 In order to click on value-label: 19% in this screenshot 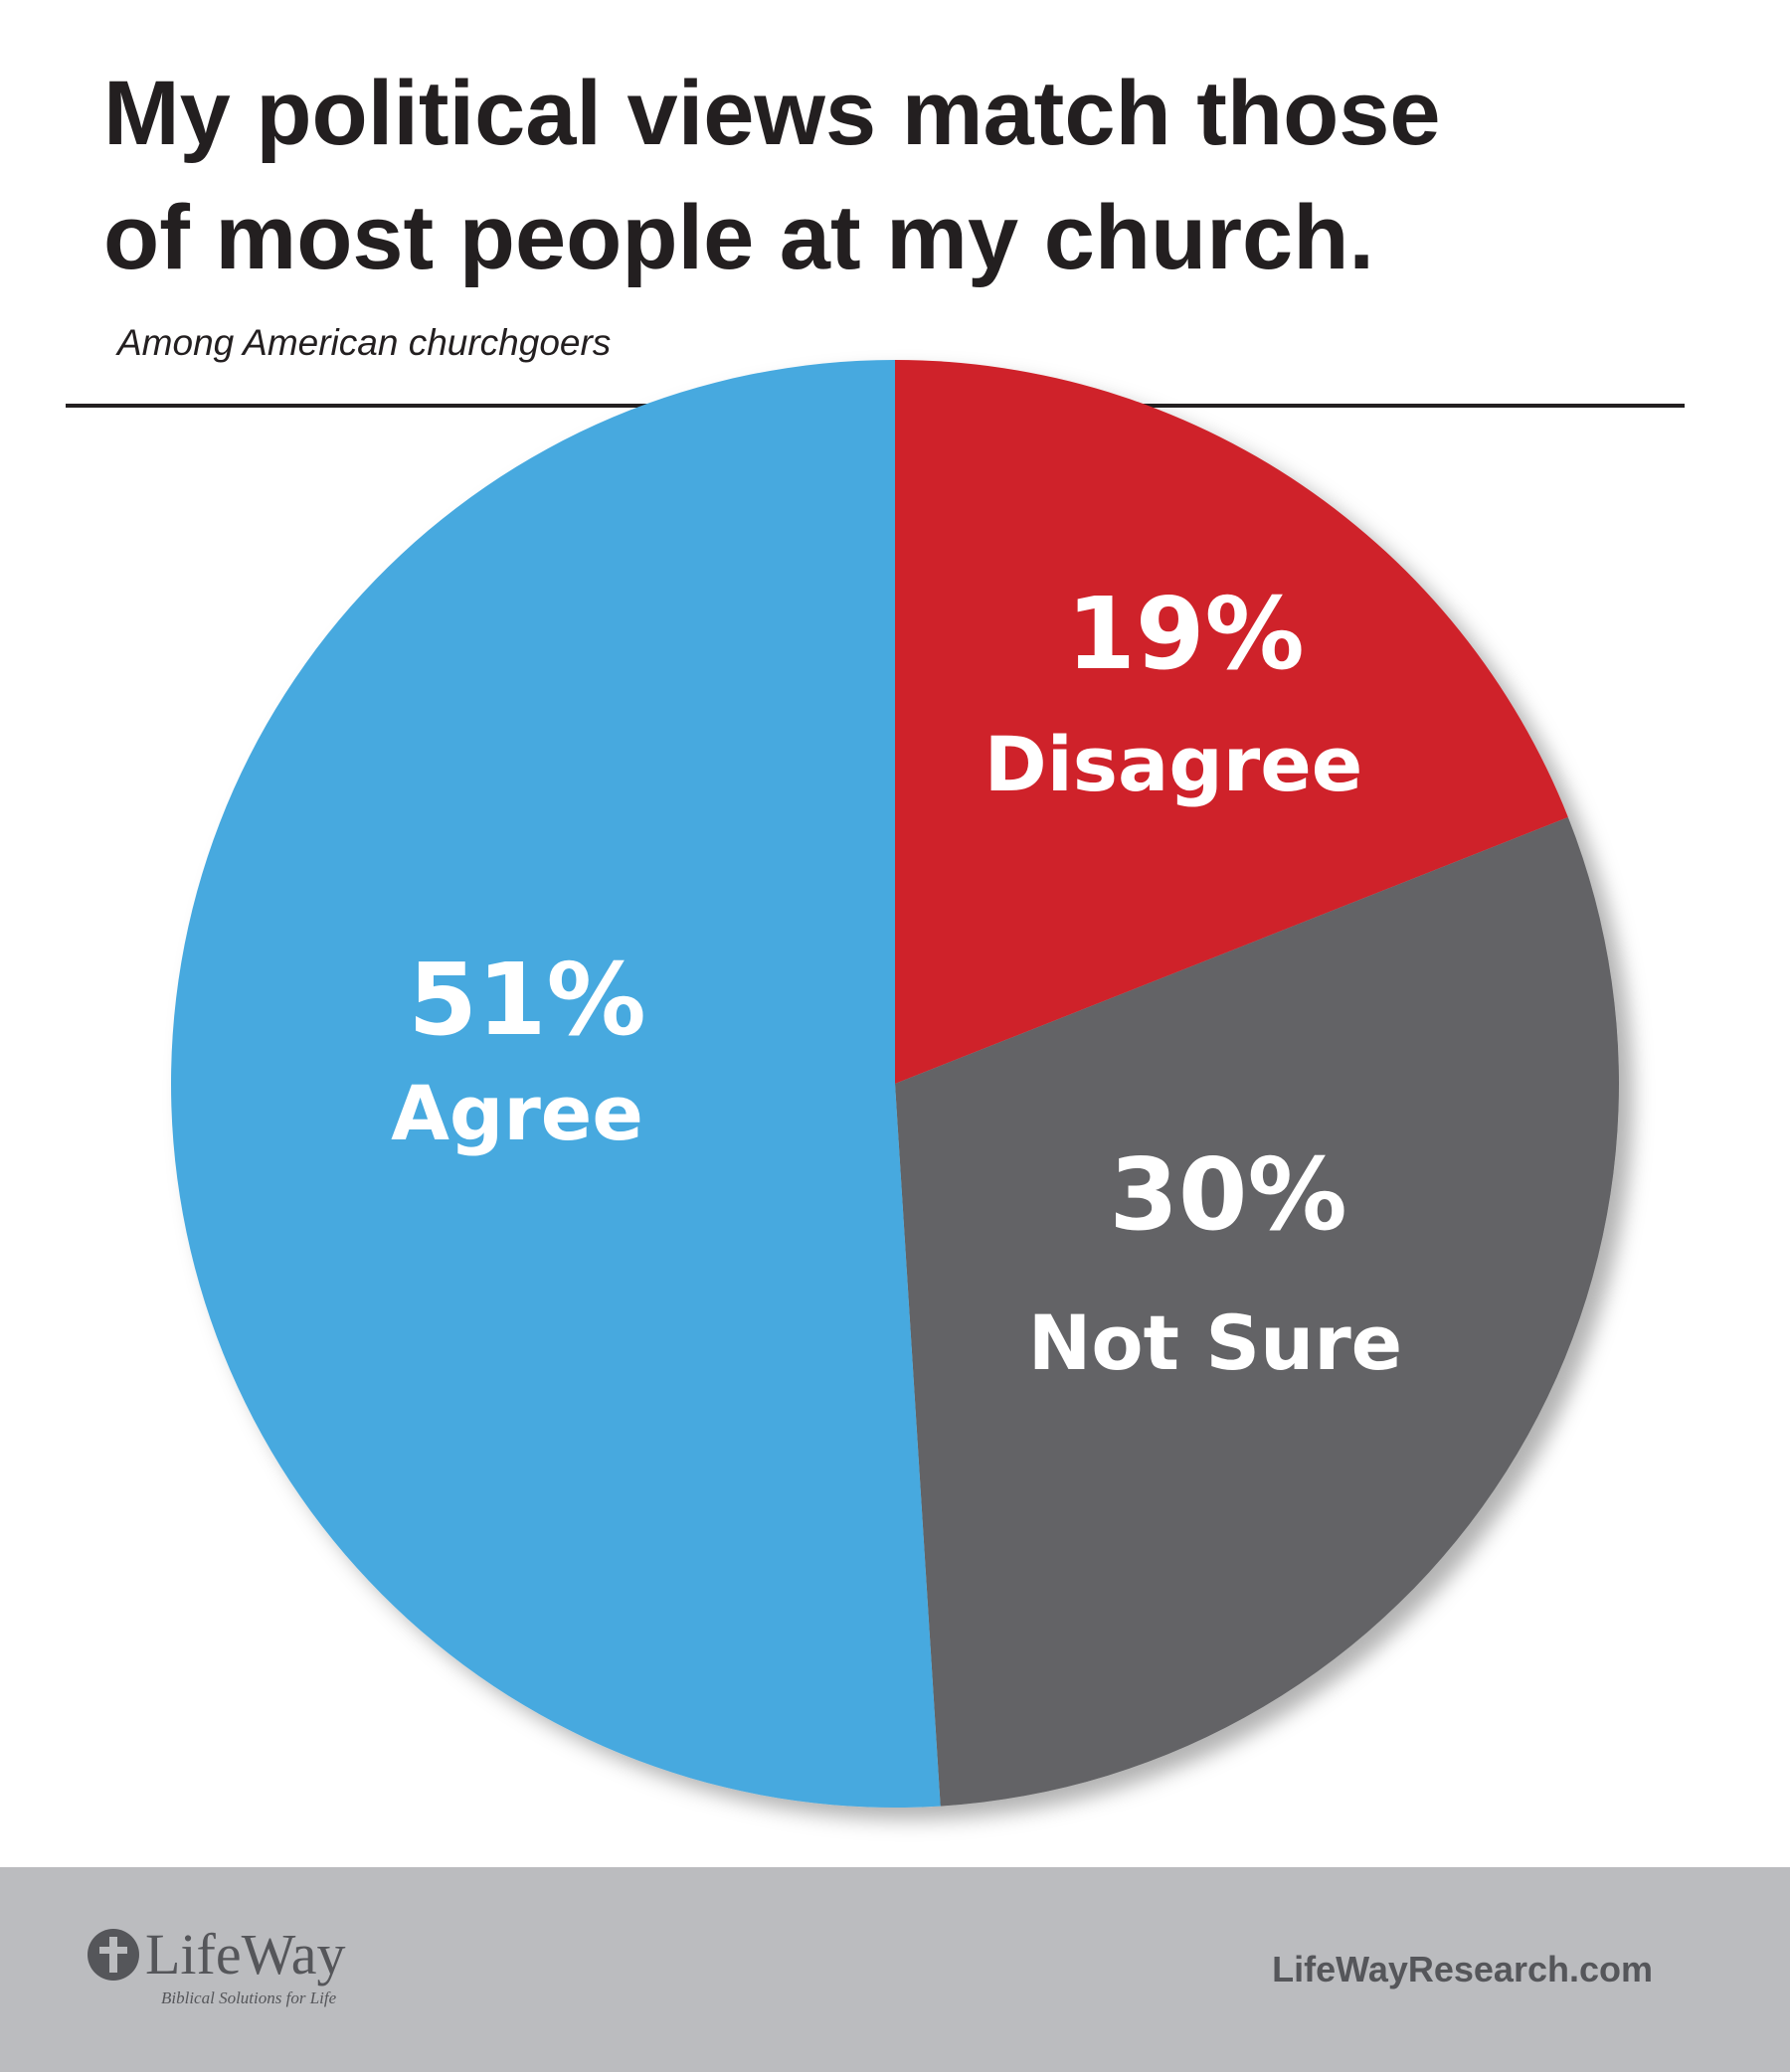, I will do `click(1185, 634)`.